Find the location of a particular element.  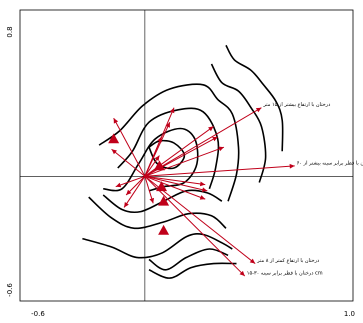

y-tick-max: 0.8 is located at coordinates (10, 31).